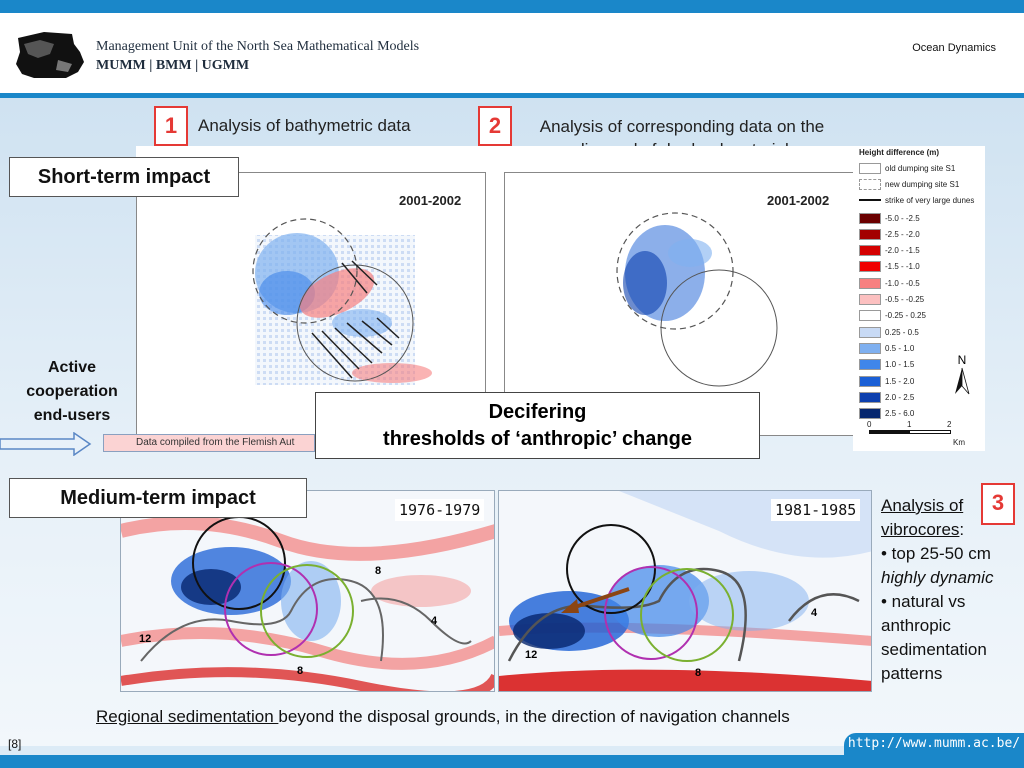 The height and width of the screenshot is (768, 1024). Describe the element at coordinates (902, 332) in the screenshot. I see `legend-class-label: 0.25 - 0.5` at that location.